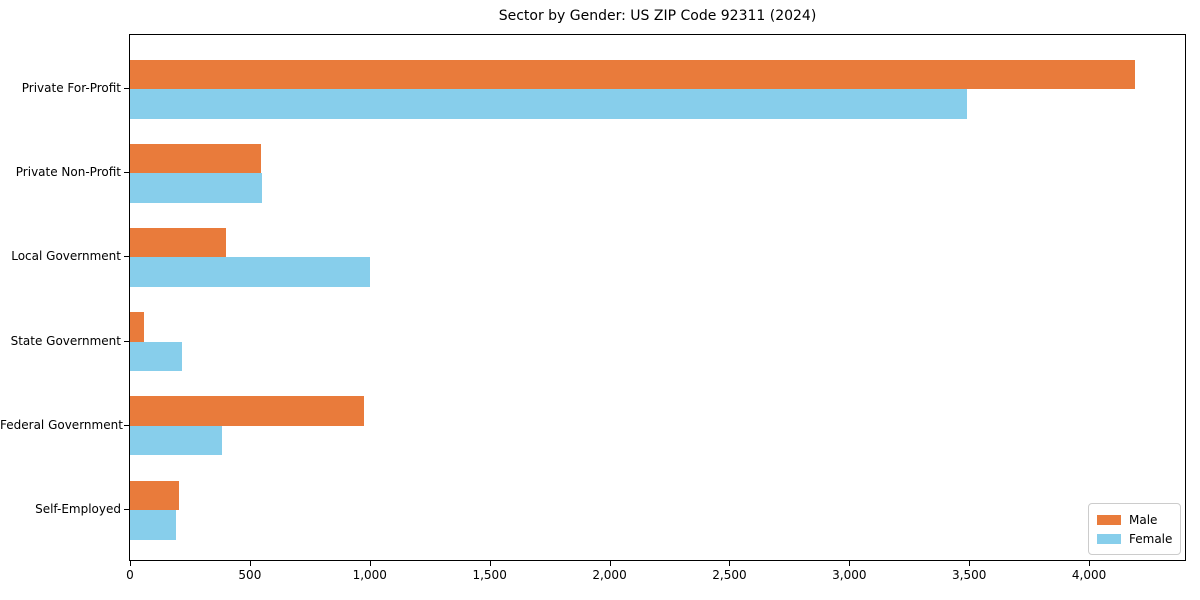  What do you see at coordinates (250, 272) in the screenshot?
I see `bar-female-local-government` at bounding box center [250, 272].